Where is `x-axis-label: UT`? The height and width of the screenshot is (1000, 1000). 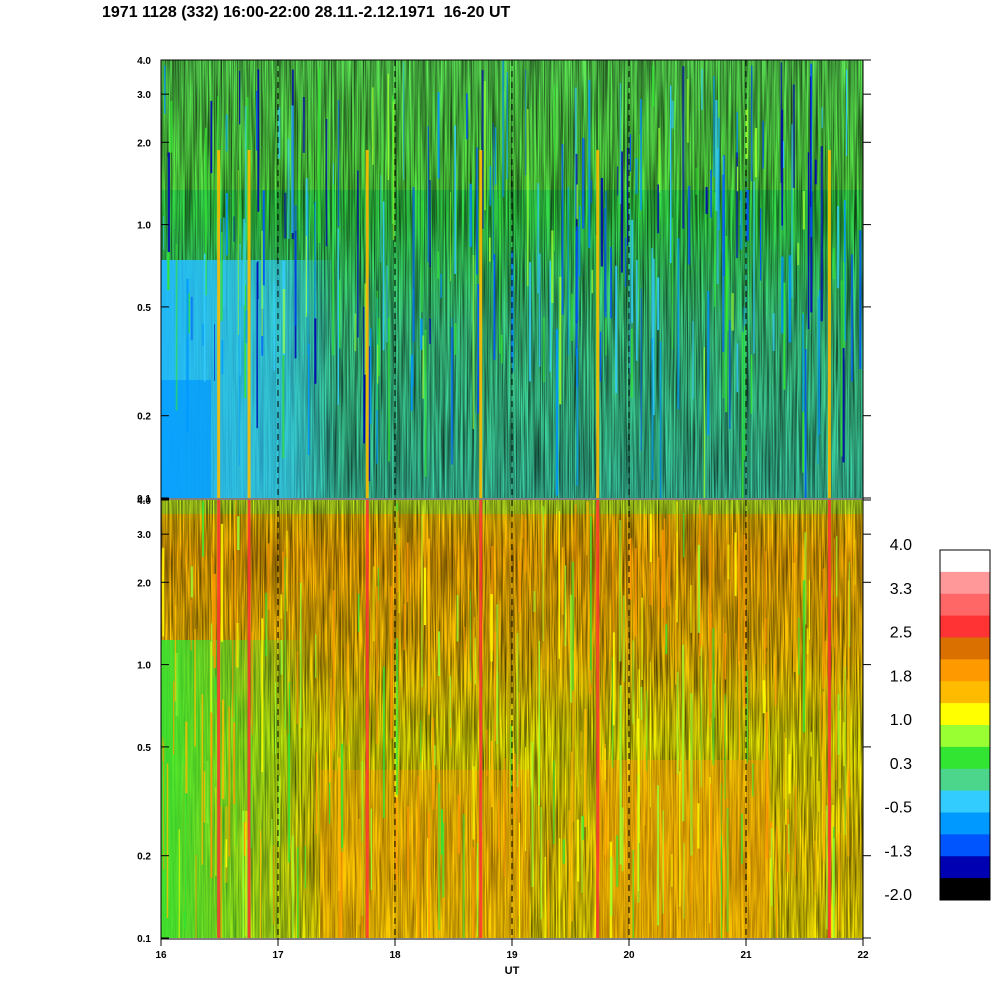 x-axis-label: UT is located at coordinates (512, 971).